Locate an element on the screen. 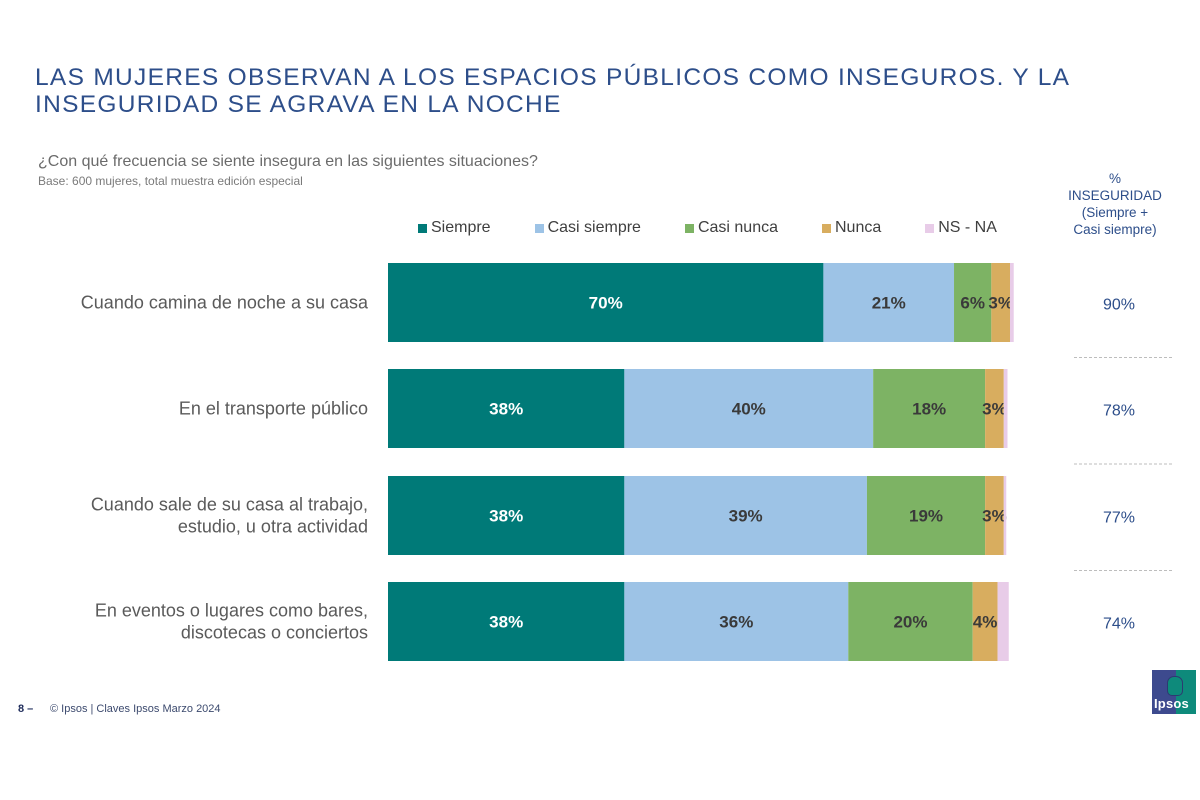 This screenshot has height=800, width=1200. footer-copyright: © Ipsos | Claves Ipsos Marzo 2024 is located at coordinates (135, 709).